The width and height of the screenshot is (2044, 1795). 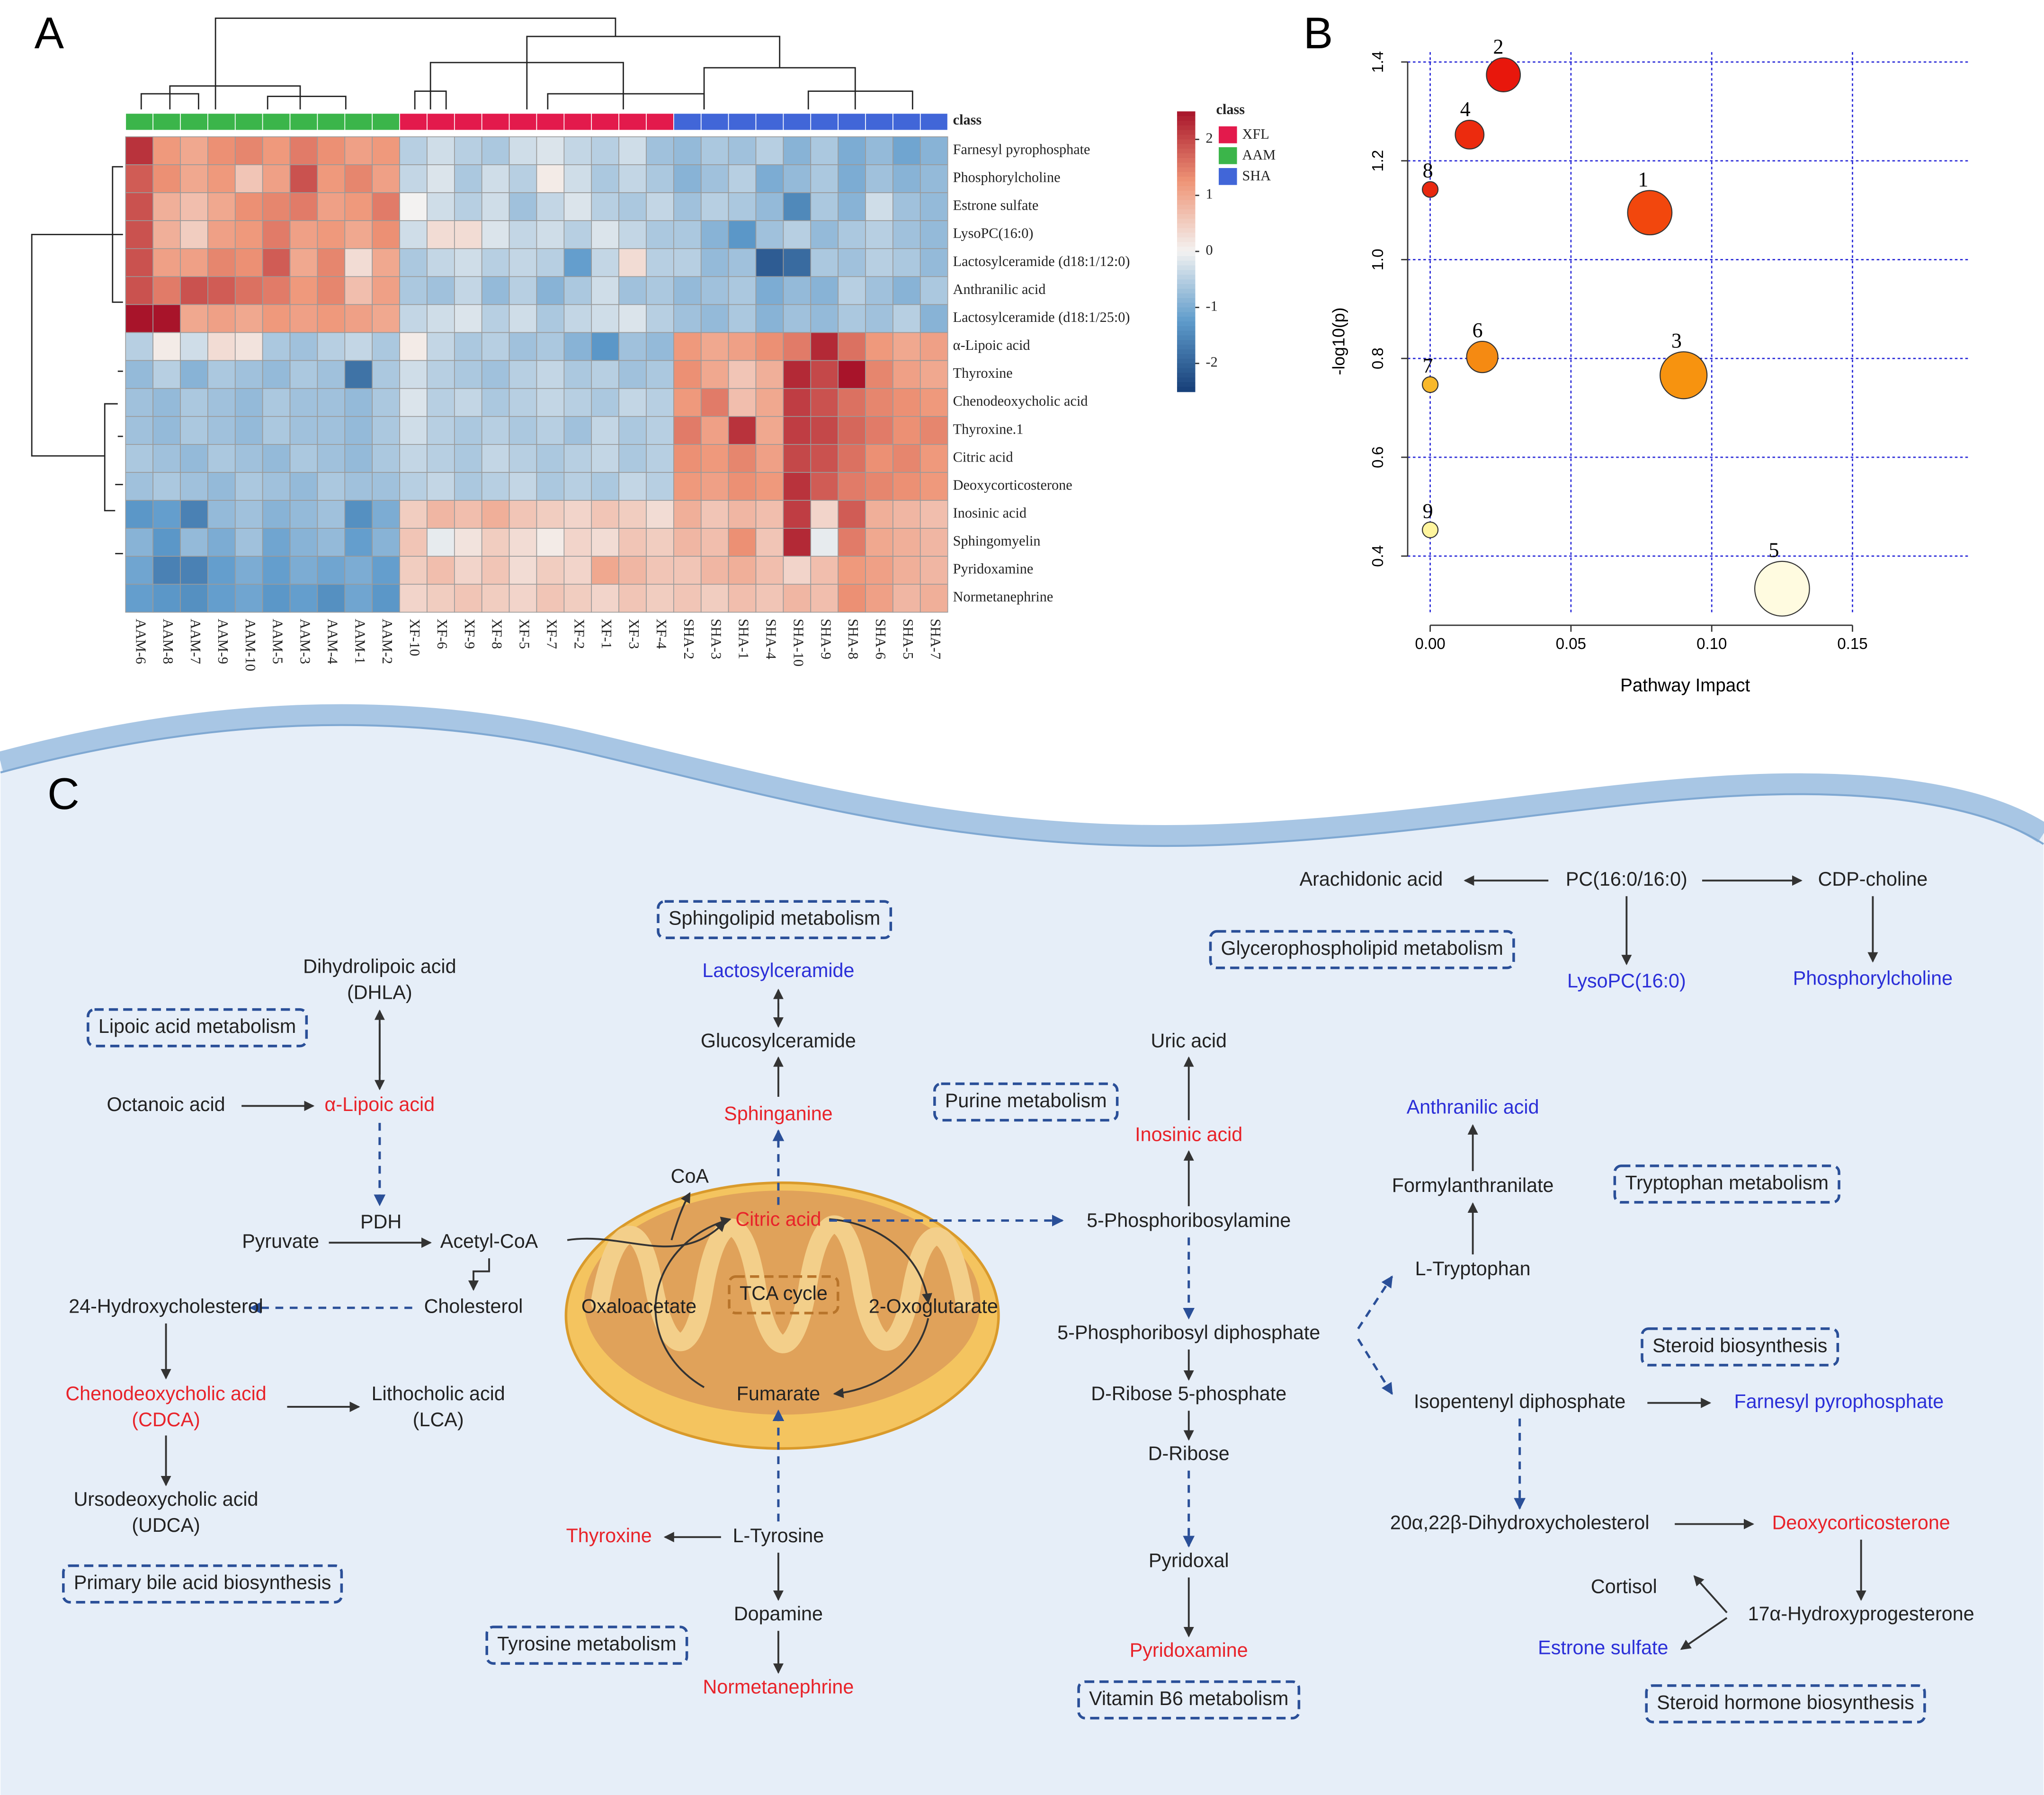 I want to click on row-label: Lactosylceramide (d18:1/25:0), so click(x=1041, y=317).